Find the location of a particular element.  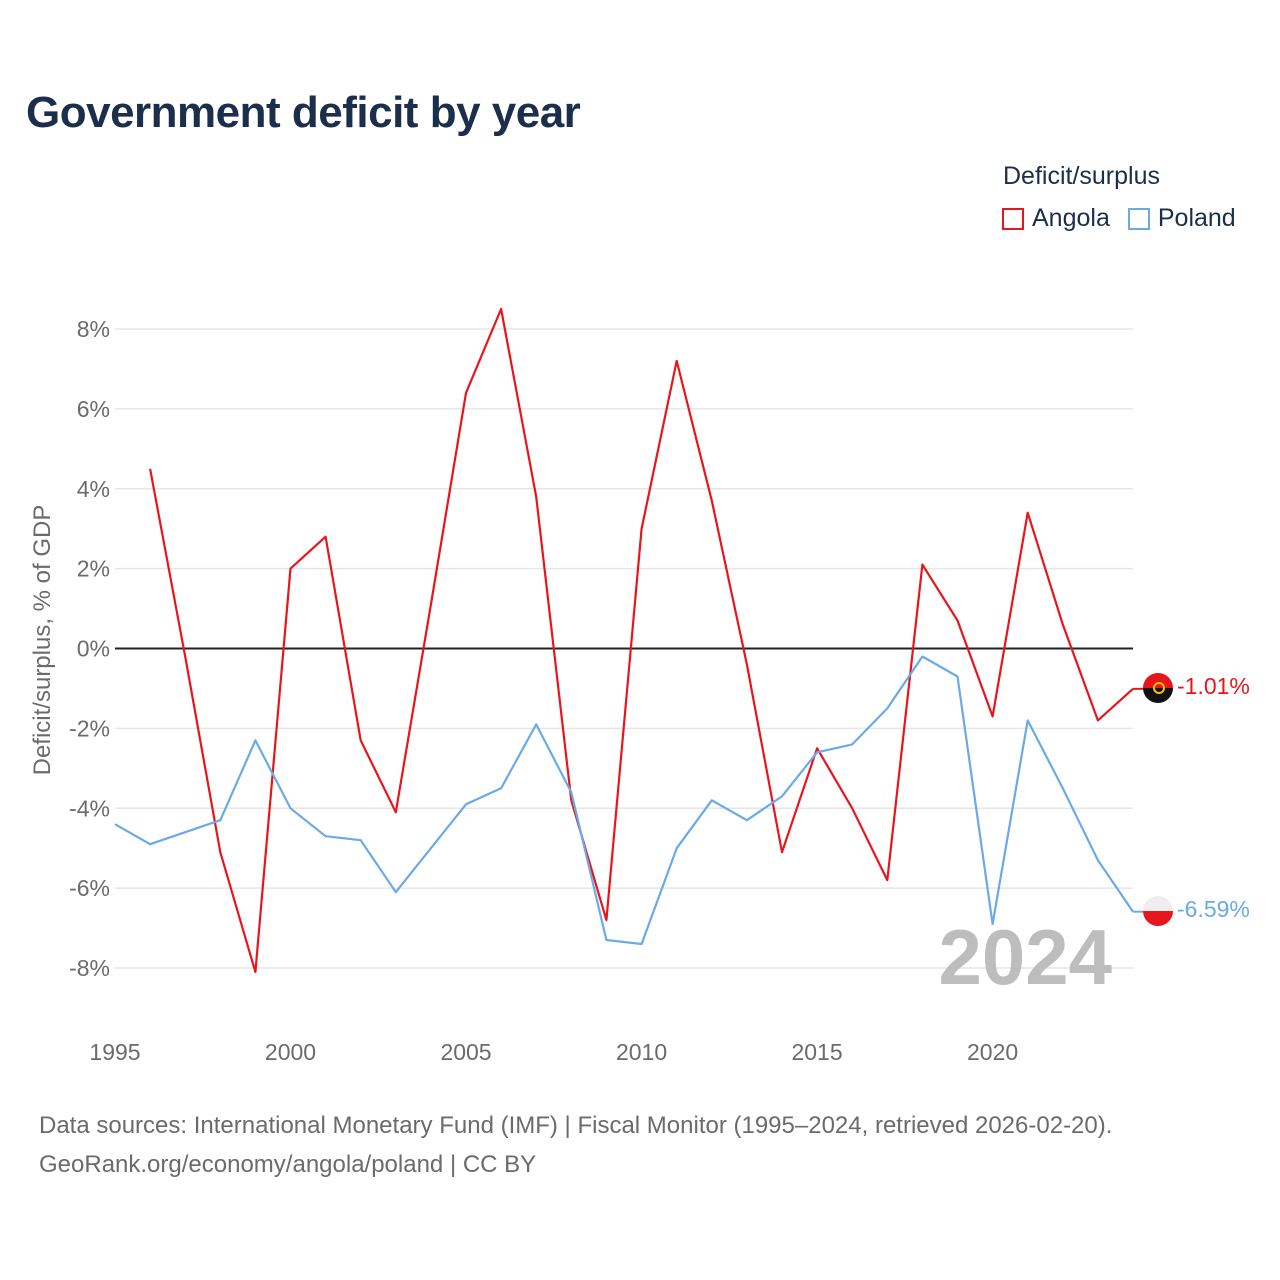

x-tick-label: 1995 is located at coordinates (114, 1052).